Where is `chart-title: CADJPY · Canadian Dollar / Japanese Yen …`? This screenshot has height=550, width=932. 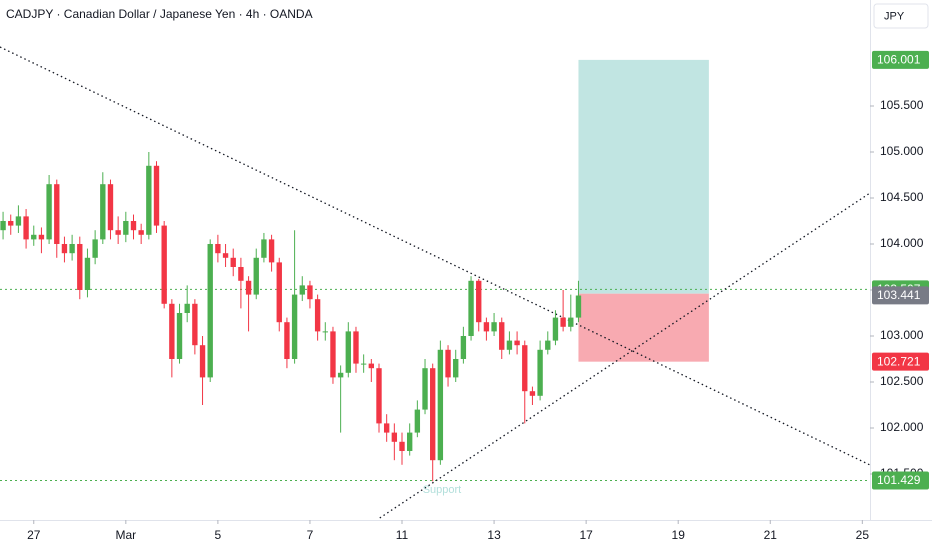 chart-title: CADJPY · Canadian Dollar / Japanese Yen … is located at coordinates (159, 14).